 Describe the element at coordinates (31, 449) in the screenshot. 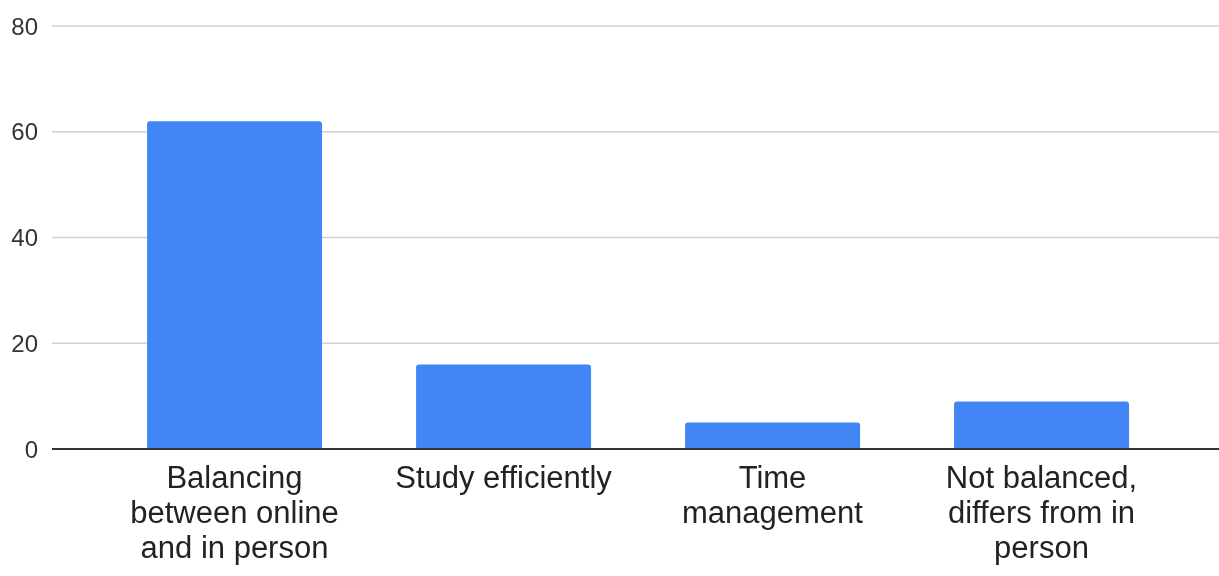

I see `y-tick-label: 0` at that location.